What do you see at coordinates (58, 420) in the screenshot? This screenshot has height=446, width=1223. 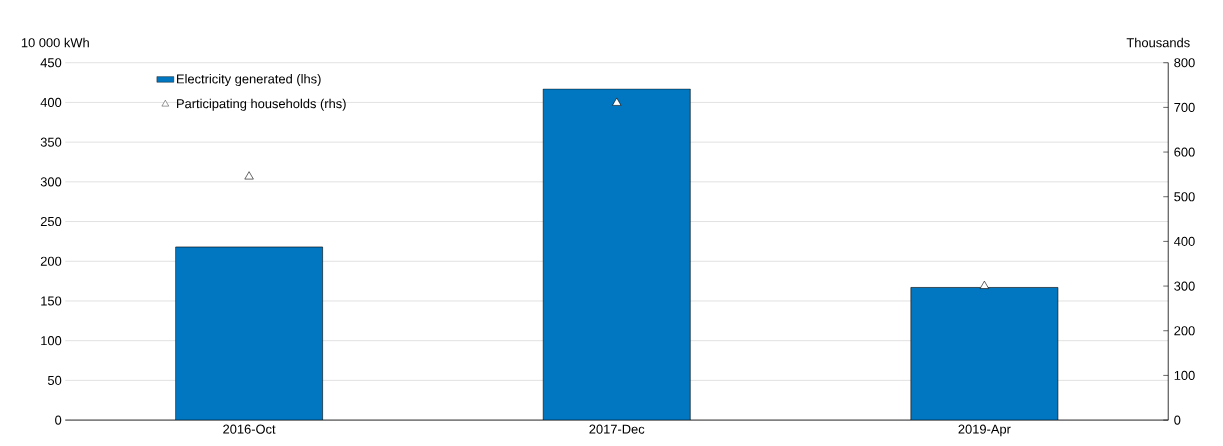 I see `y-tick-label: 0` at bounding box center [58, 420].